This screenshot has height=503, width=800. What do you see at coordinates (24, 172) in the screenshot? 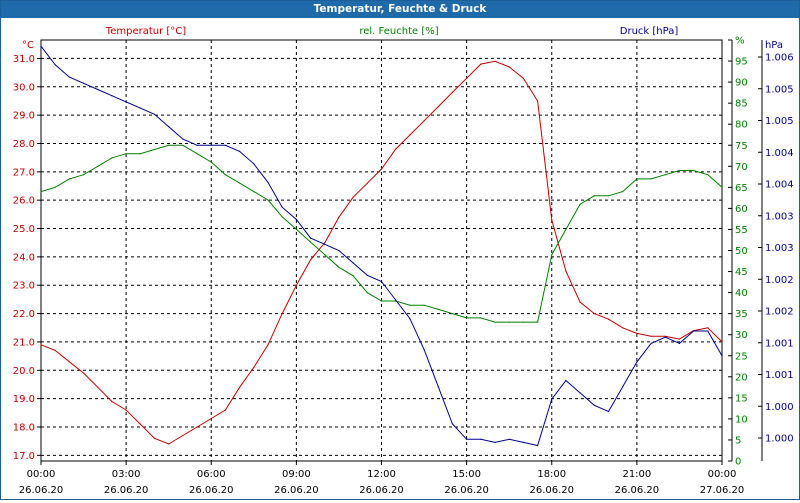
I see `temperature-tick-label: 27.0` at bounding box center [24, 172].